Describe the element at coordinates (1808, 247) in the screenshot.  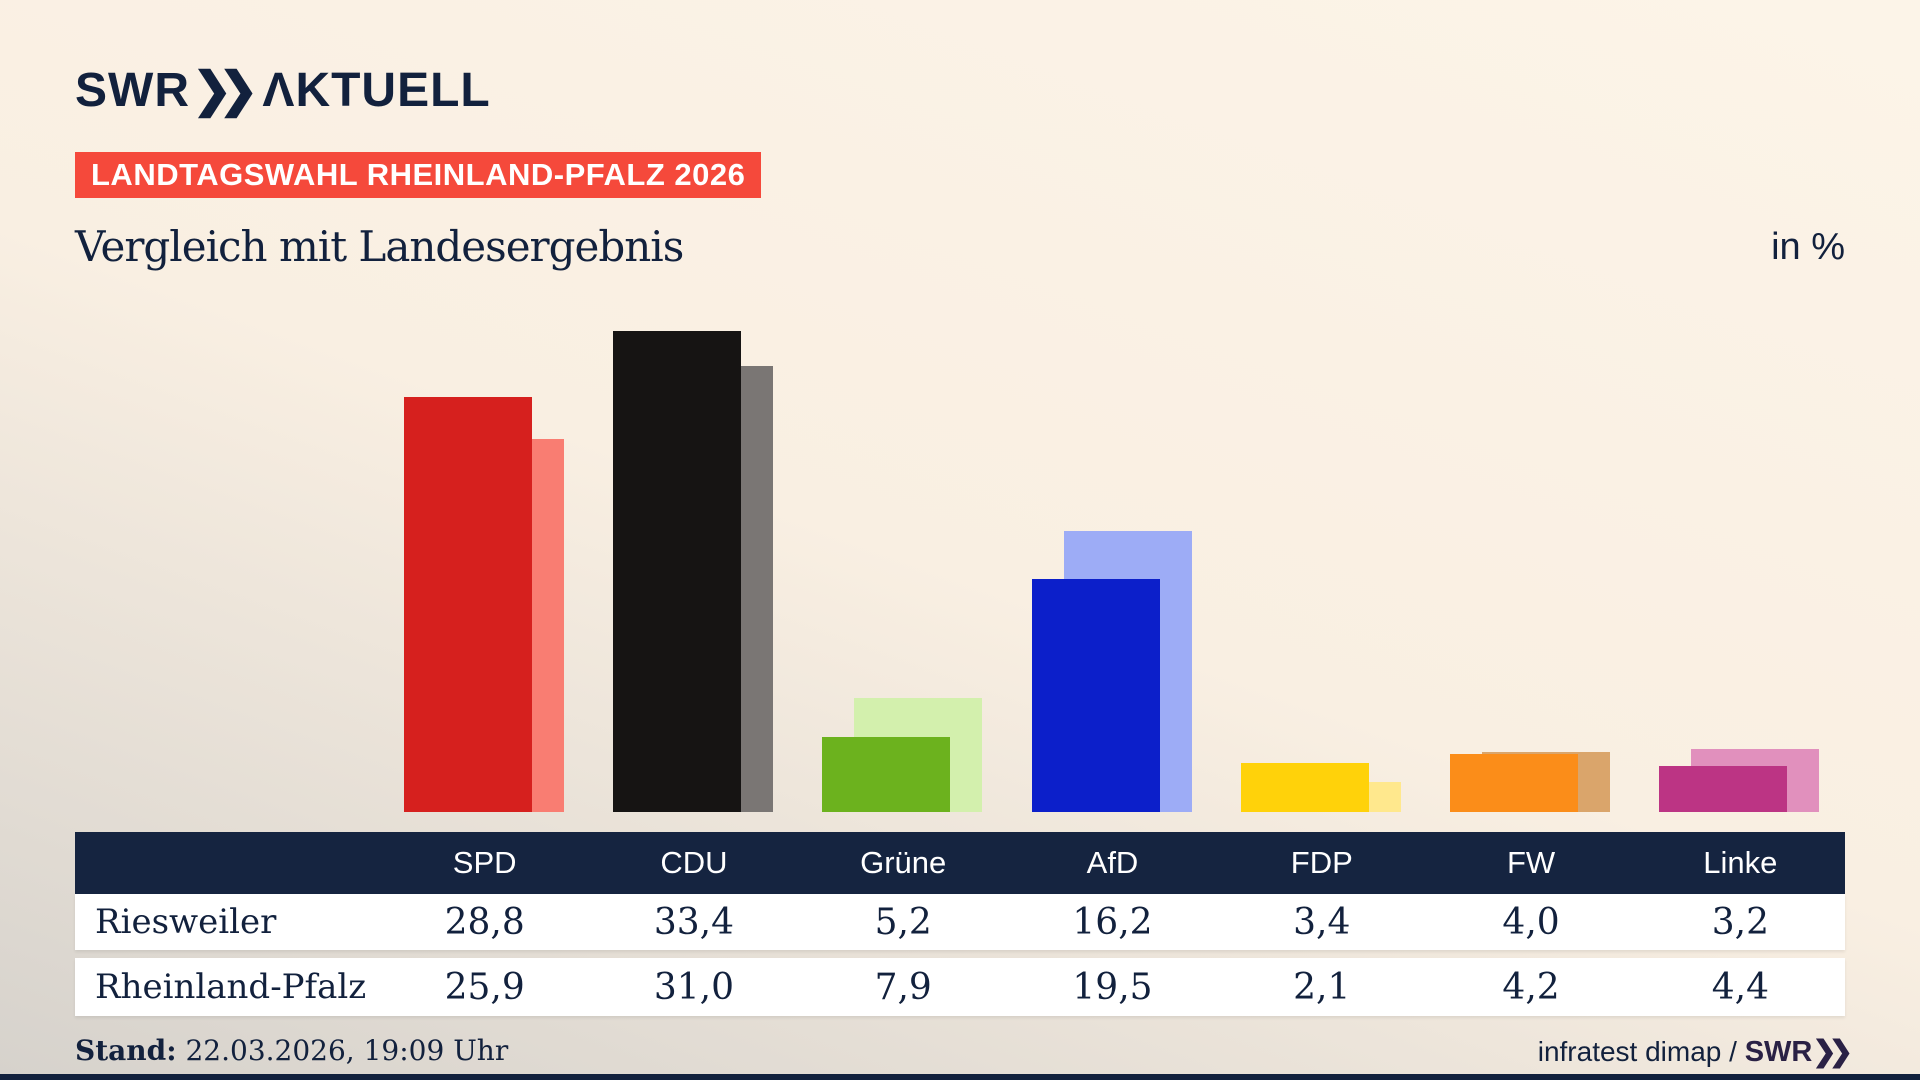
I see `unit-label: in %` at that location.